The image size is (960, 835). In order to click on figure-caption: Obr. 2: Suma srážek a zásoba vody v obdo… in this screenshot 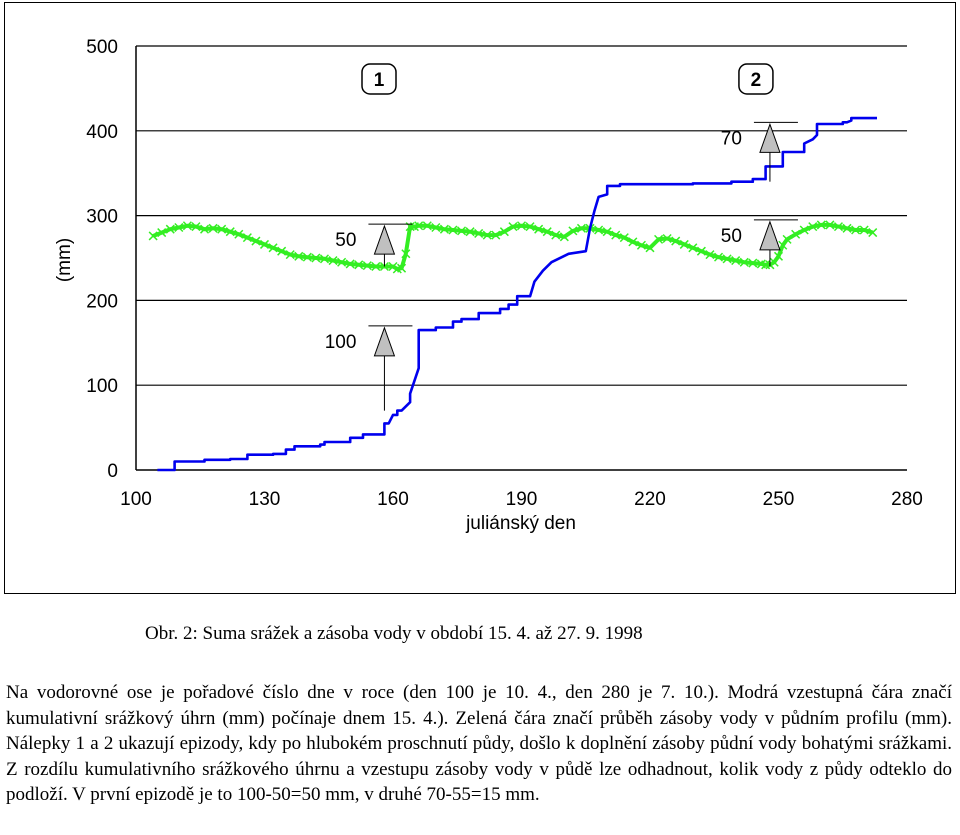, I will do `click(394, 633)`.